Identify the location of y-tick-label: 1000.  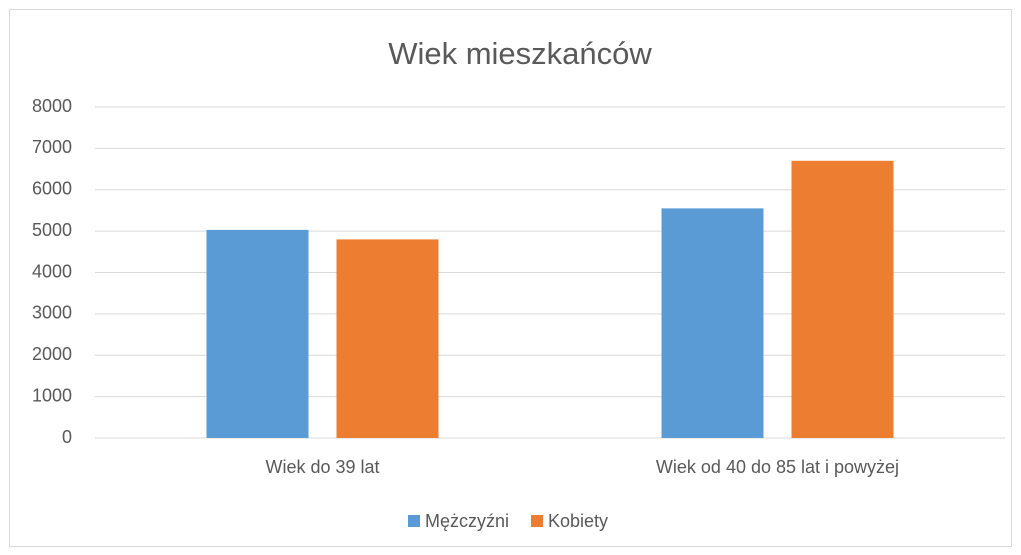
(52, 395).